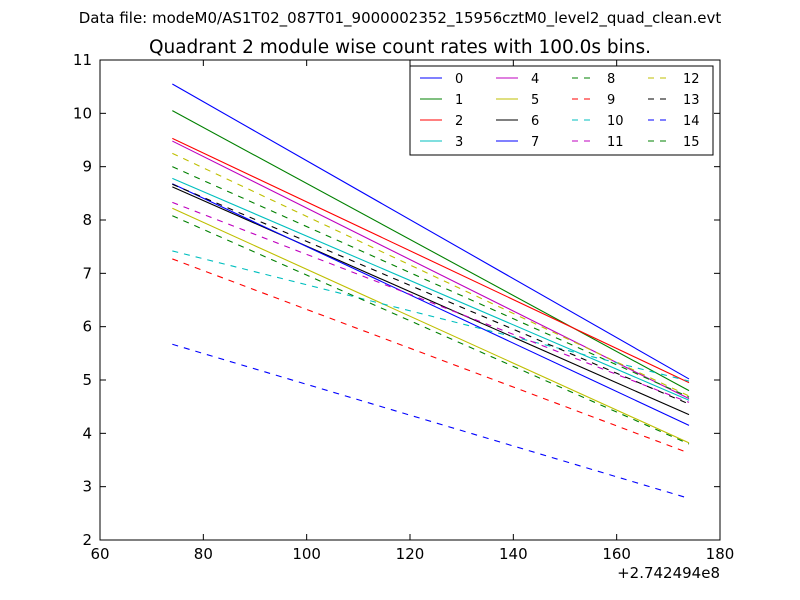 The height and width of the screenshot is (600, 800). What do you see at coordinates (691, 142) in the screenshot?
I see `legend-label-15: 15` at bounding box center [691, 142].